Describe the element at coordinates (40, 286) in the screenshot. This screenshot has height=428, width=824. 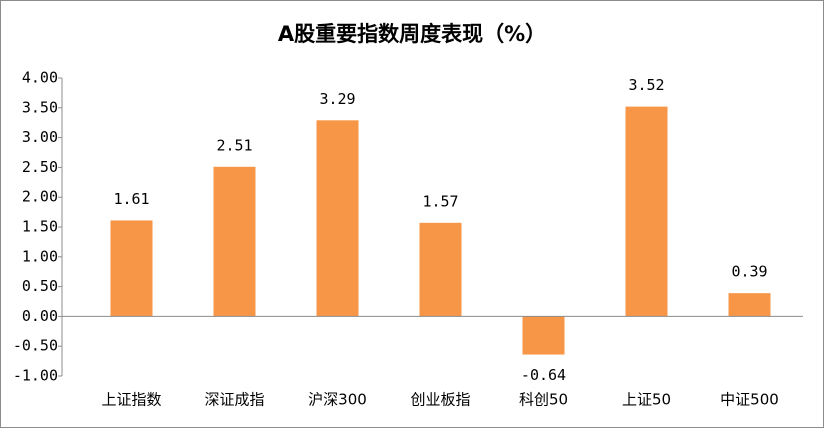
I see `y-tick-label: 0.50` at that location.